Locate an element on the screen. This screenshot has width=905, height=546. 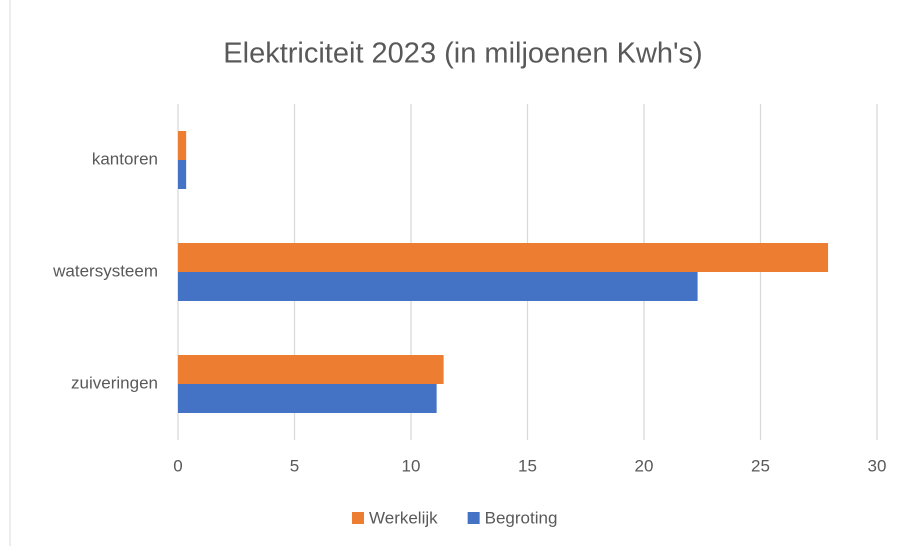
y-tick-label: watersysteem is located at coordinates (105, 270).